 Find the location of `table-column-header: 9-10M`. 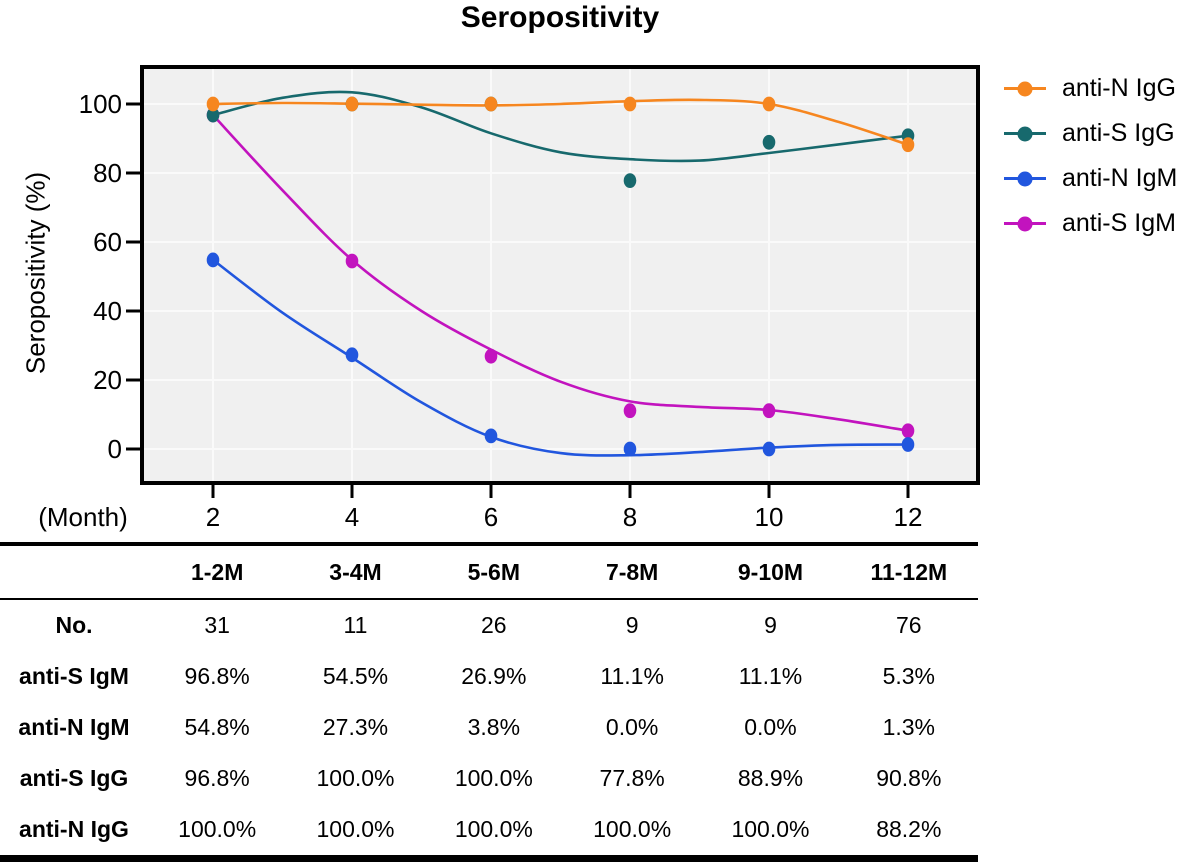

table-column-header: 9-10M is located at coordinates (770, 571).